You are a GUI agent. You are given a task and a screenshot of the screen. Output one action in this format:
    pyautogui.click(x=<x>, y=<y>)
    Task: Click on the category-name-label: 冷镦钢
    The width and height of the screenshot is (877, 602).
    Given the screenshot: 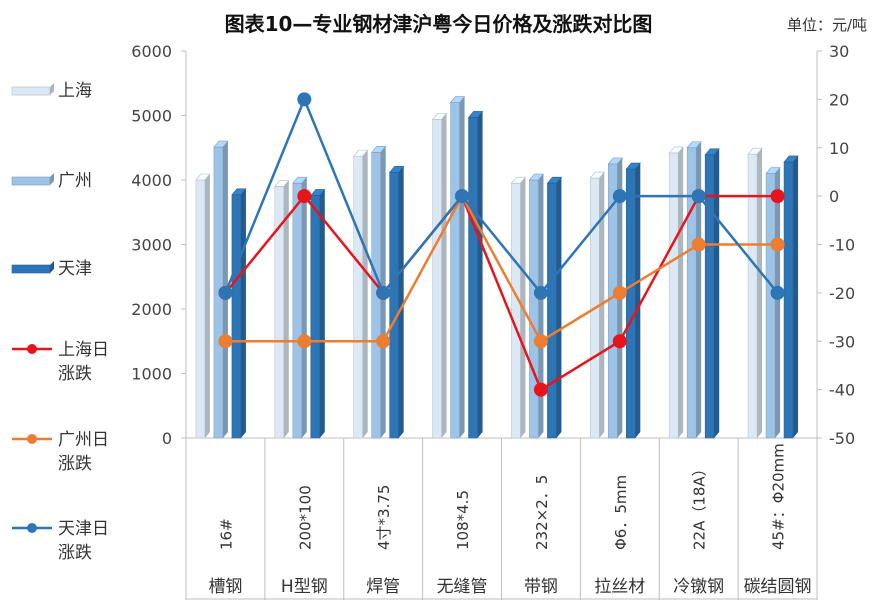 What is the action you would take?
    pyautogui.click(x=698, y=587)
    